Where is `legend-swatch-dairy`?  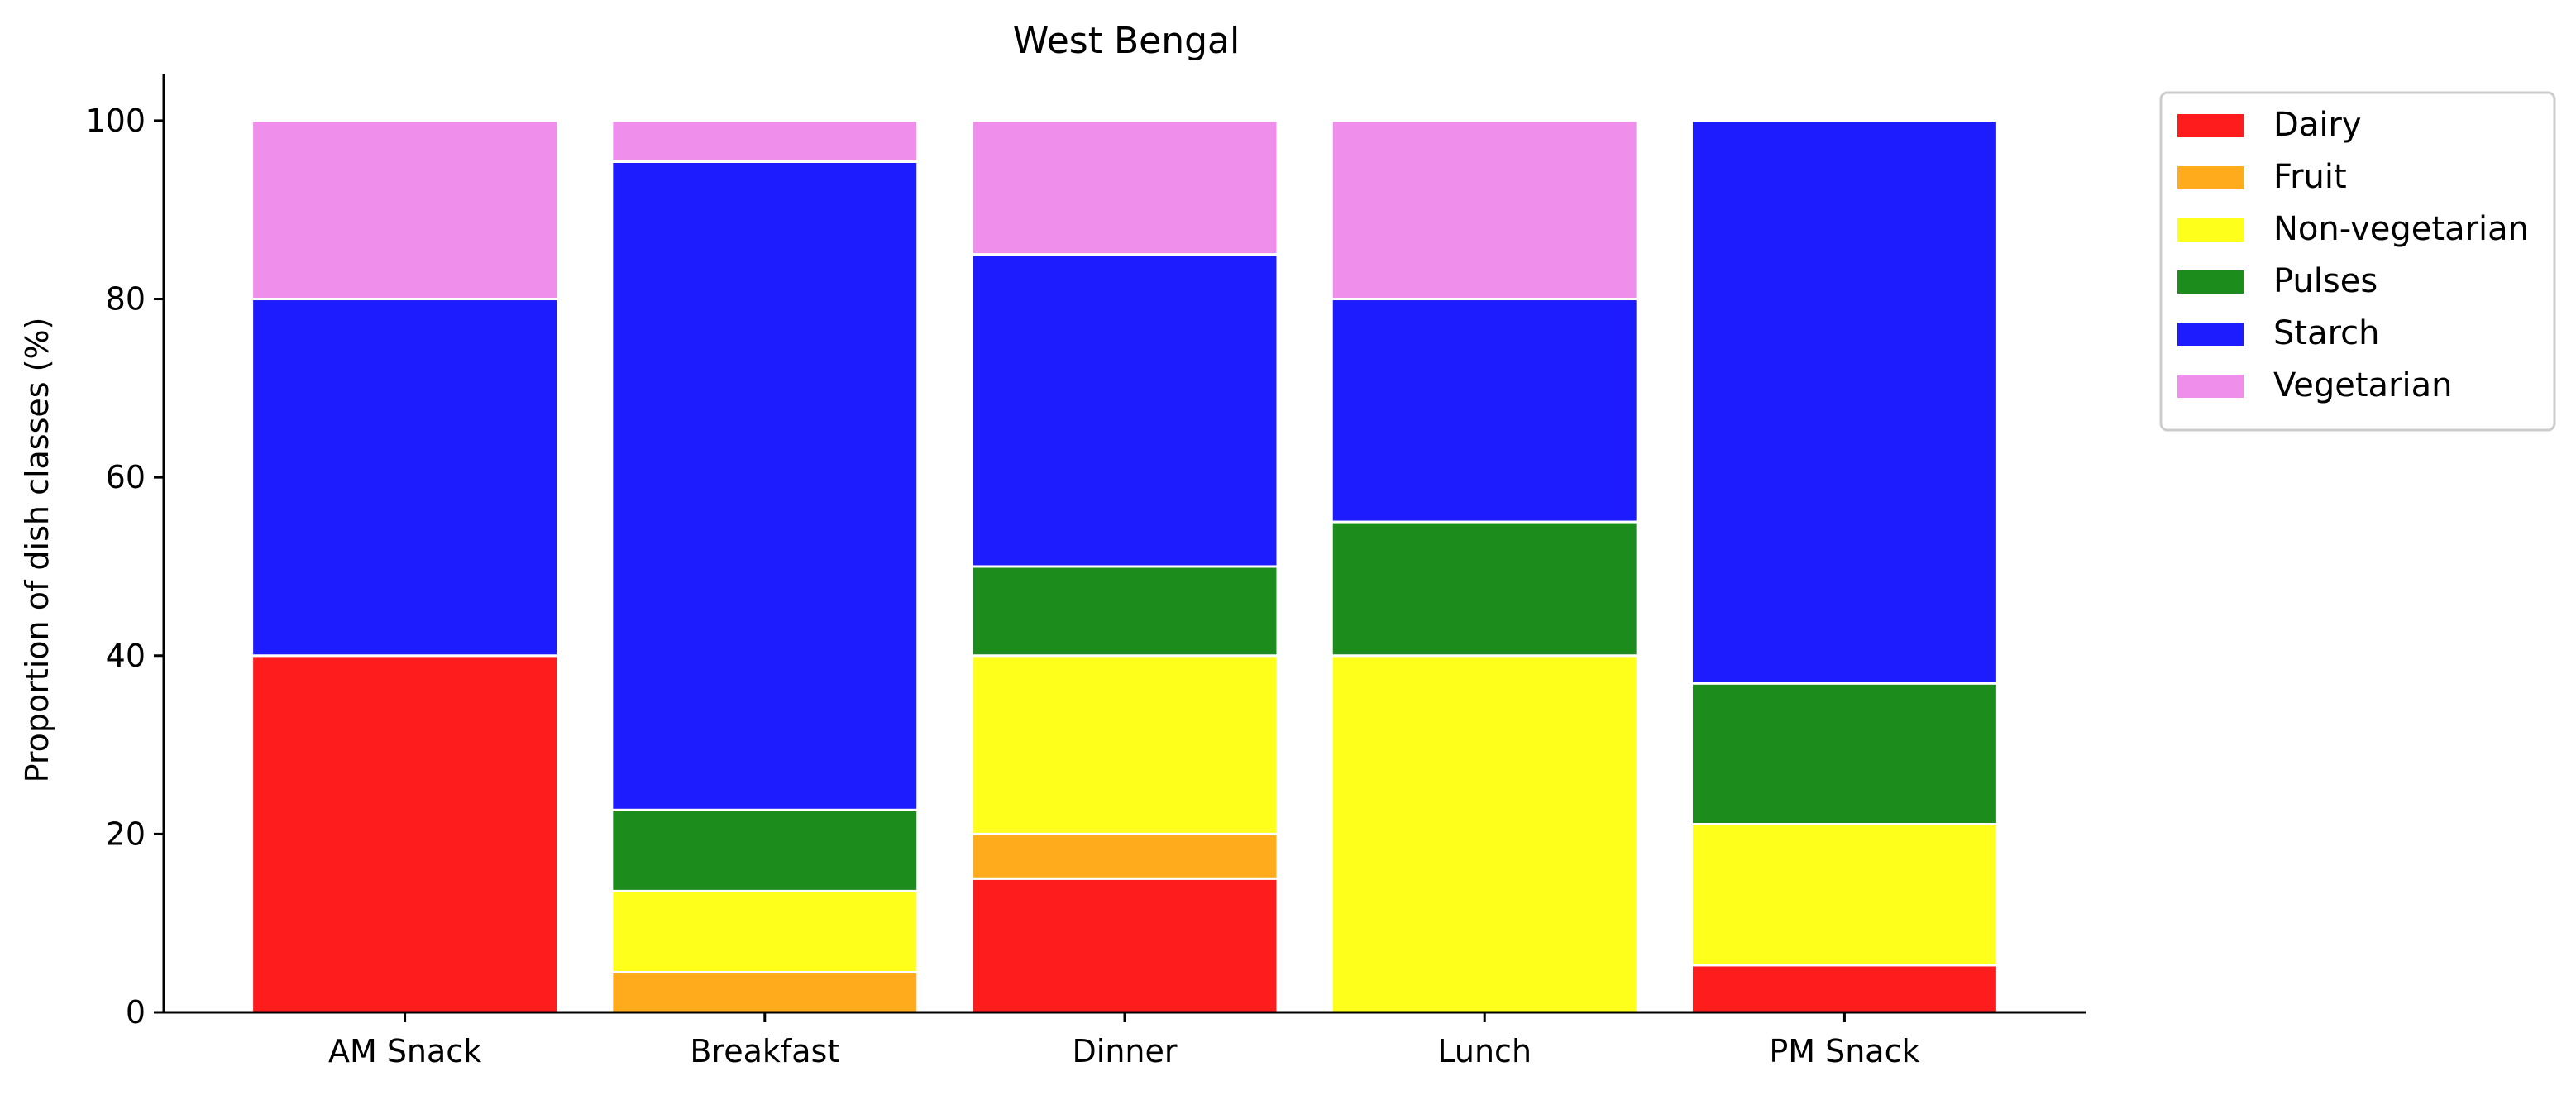
legend-swatch-dairy is located at coordinates (2210, 125).